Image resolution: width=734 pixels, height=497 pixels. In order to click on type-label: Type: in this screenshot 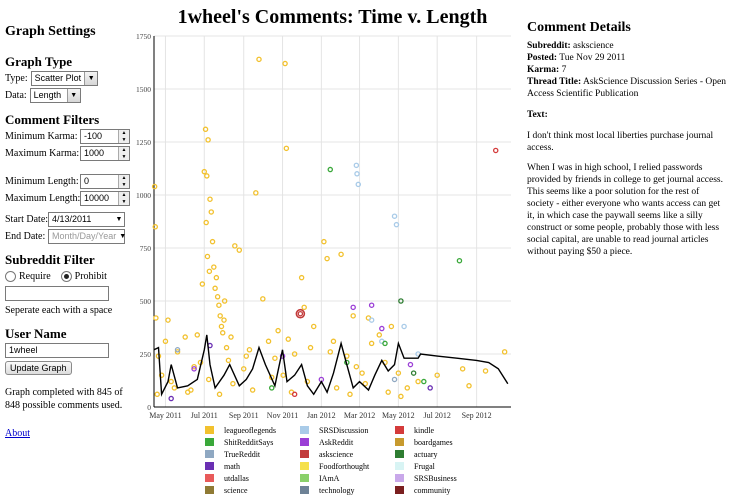, I will do `click(16, 78)`.